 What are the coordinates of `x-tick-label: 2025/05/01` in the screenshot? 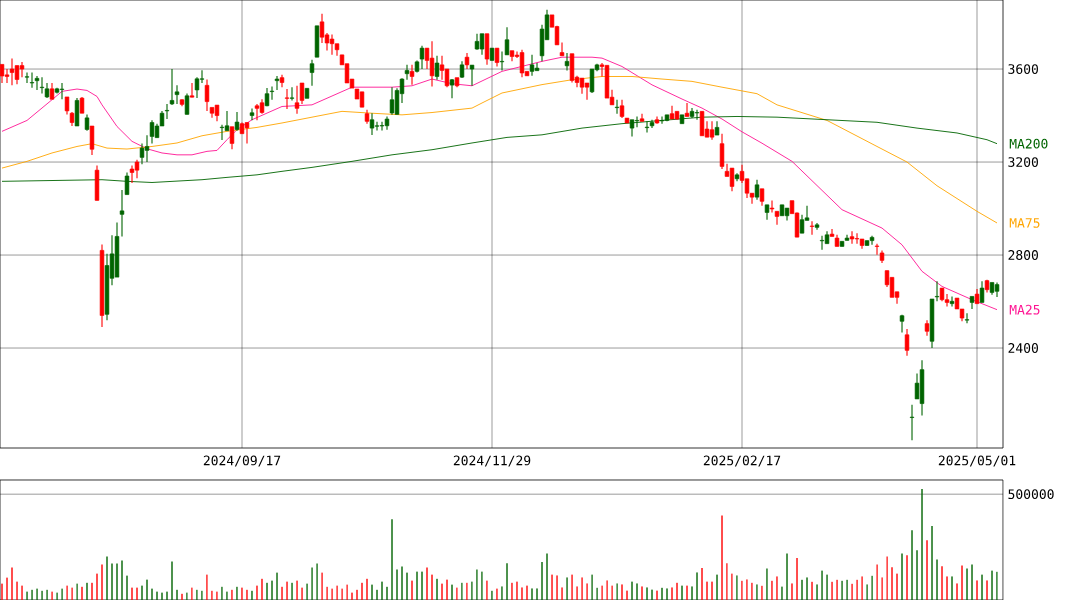 It's located at (977, 461).